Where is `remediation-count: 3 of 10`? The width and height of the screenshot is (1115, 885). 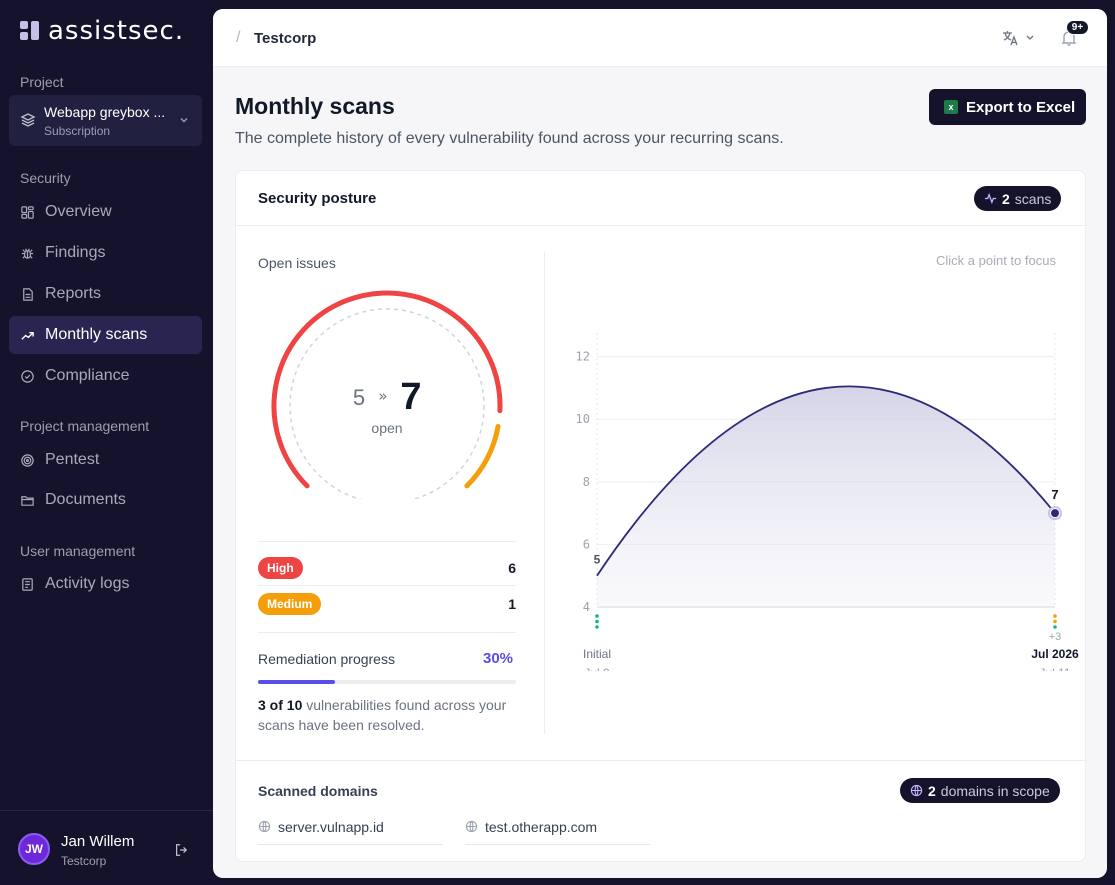 remediation-count: 3 of 10 is located at coordinates (280, 705).